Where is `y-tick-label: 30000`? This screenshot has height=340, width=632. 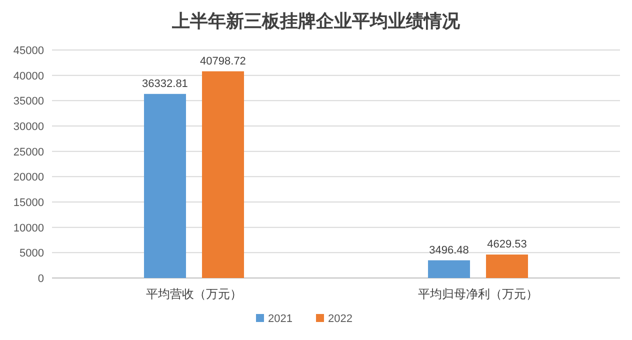 y-tick-label: 30000 is located at coordinates (28, 127).